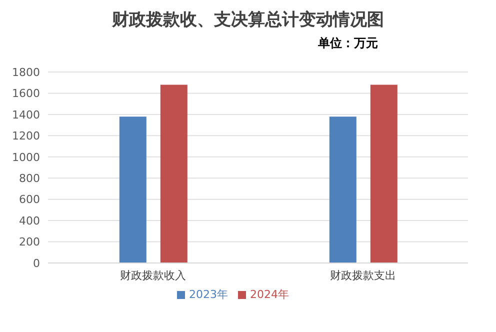 The height and width of the screenshot is (332, 496). Describe the element at coordinates (26, 93) in the screenshot. I see `y-tick-label: 1600` at that location.